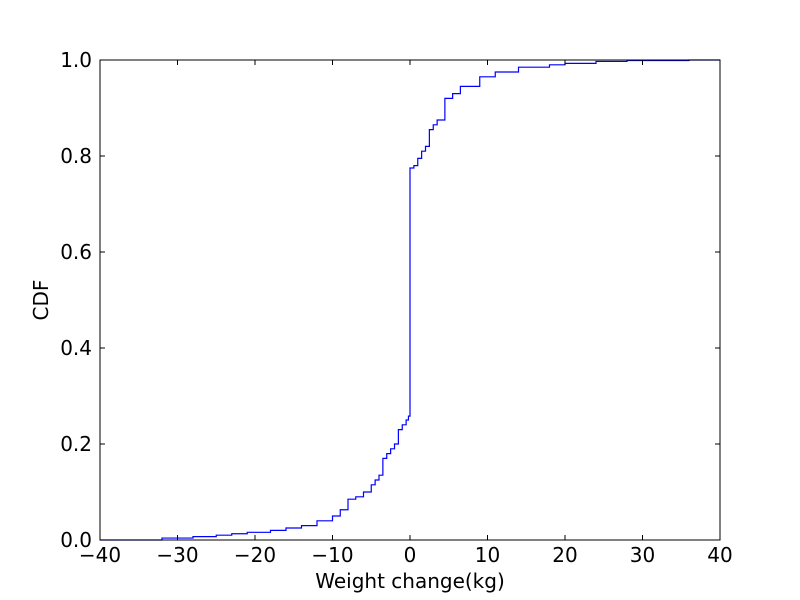 Image resolution: width=800 pixels, height=600 pixels. I want to click on x-tick-label: −40, so click(100, 555).